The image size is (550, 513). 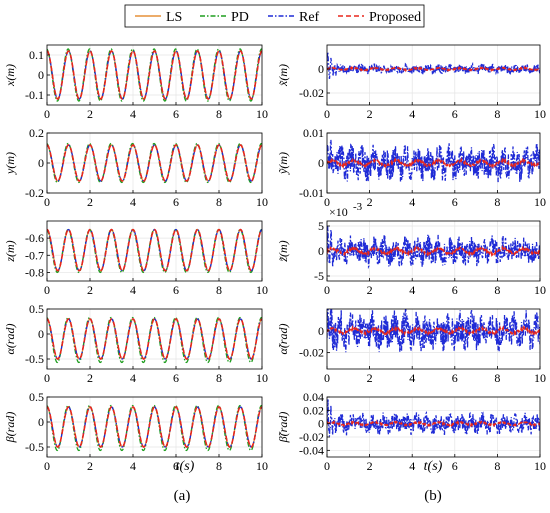 What do you see at coordinates (313, 410) in the screenshot?
I see `y-tick-label: 0.02` at bounding box center [313, 410].